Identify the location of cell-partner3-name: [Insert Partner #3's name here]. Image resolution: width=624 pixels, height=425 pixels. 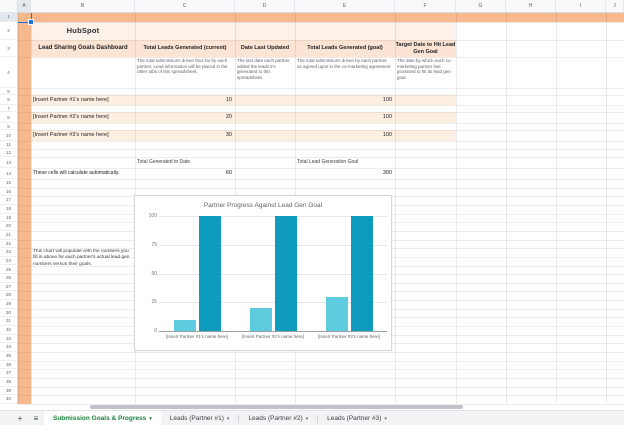
(71, 135).